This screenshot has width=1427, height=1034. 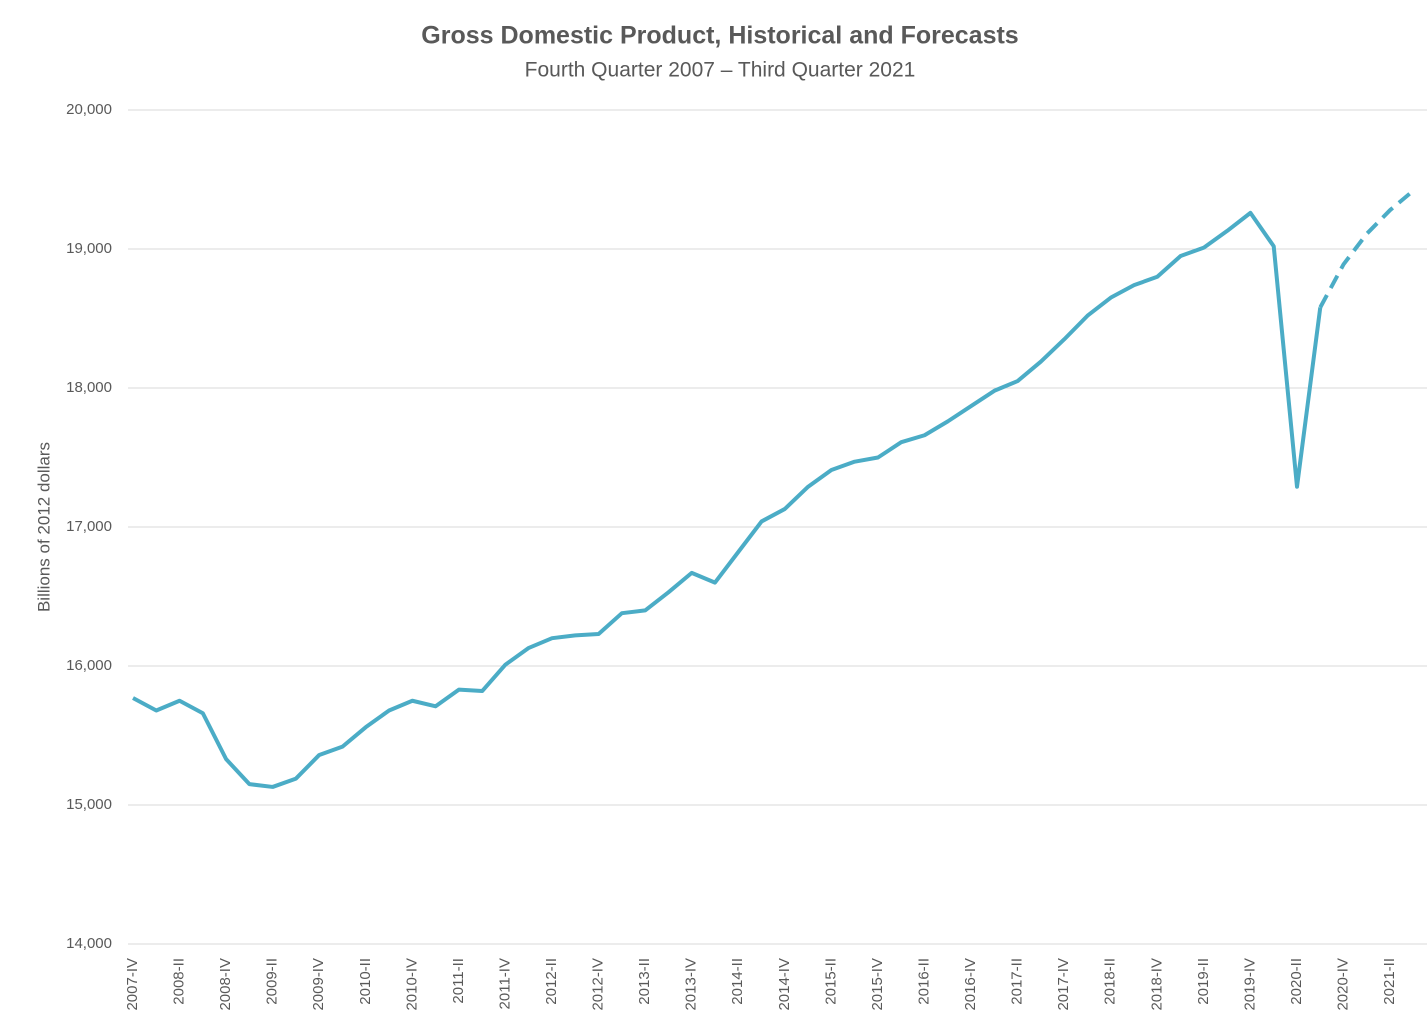 I want to click on x-tick-label: 2009-II, so click(x=272, y=981).